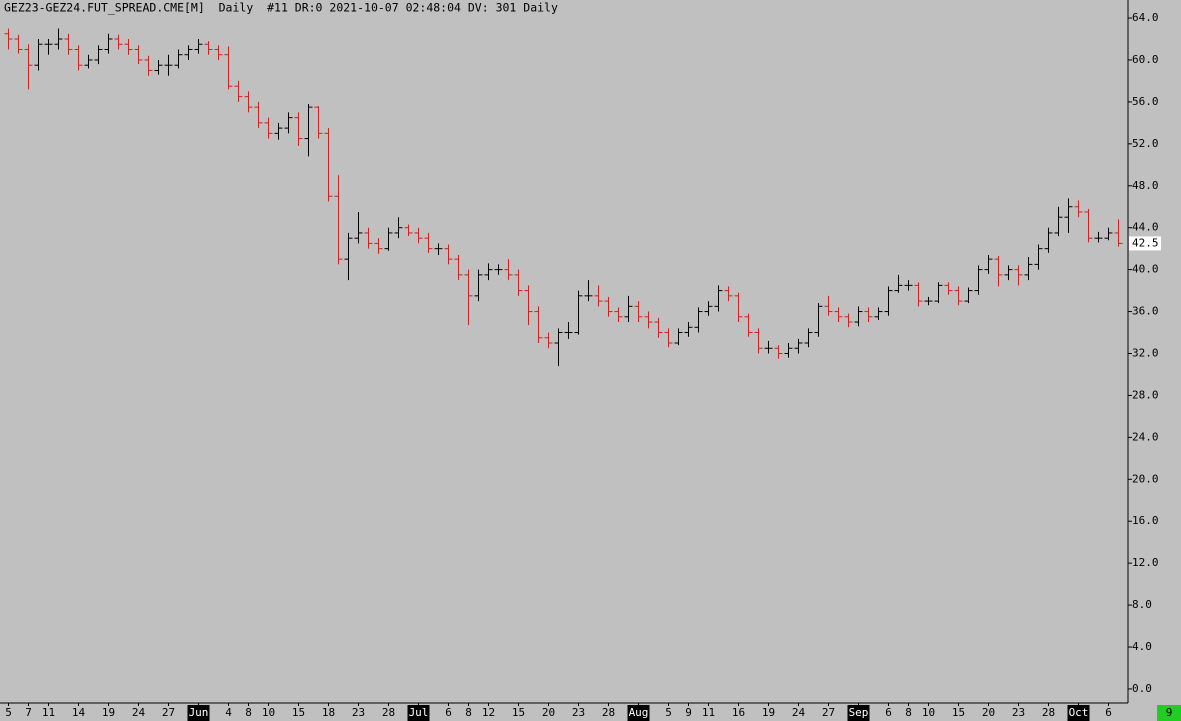 The image size is (1181, 721). I want to click on badge: 9, so click(1169, 712).